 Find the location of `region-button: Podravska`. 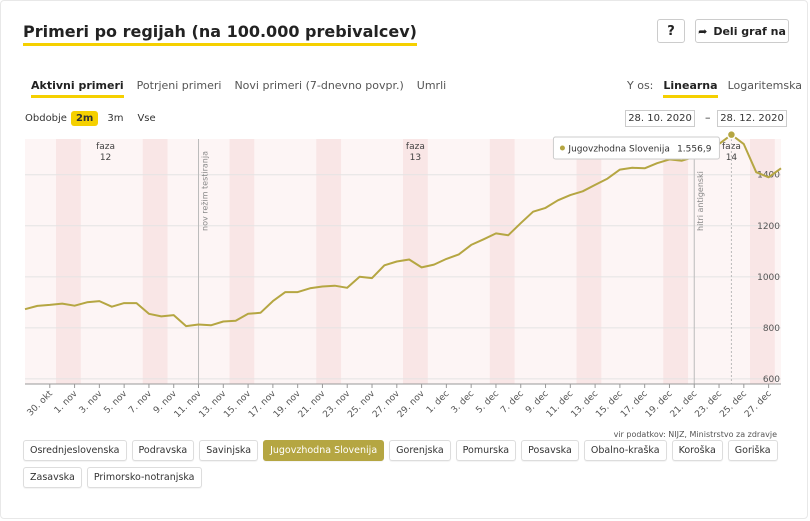

region-button: Podravska is located at coordinates (163, 450).